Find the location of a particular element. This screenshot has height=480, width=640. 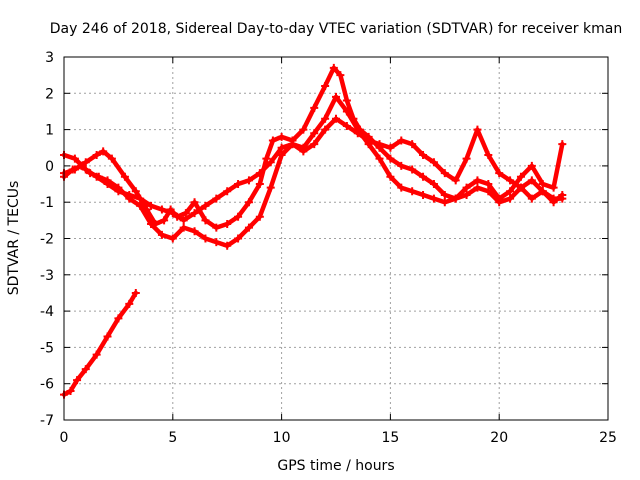

y-tick-label: -2 is located at coordinates (47, 240).